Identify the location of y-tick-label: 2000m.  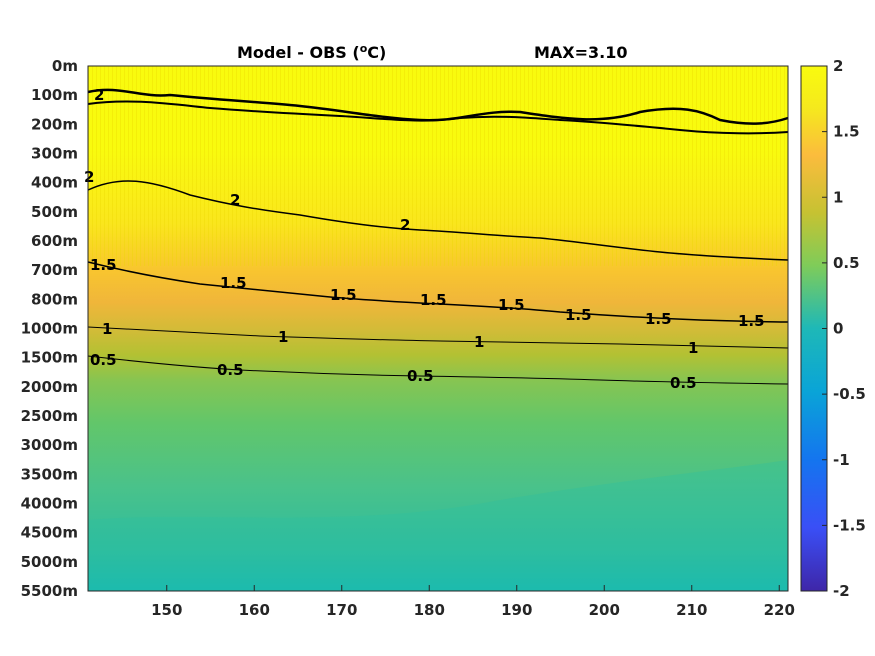
(49, 387).